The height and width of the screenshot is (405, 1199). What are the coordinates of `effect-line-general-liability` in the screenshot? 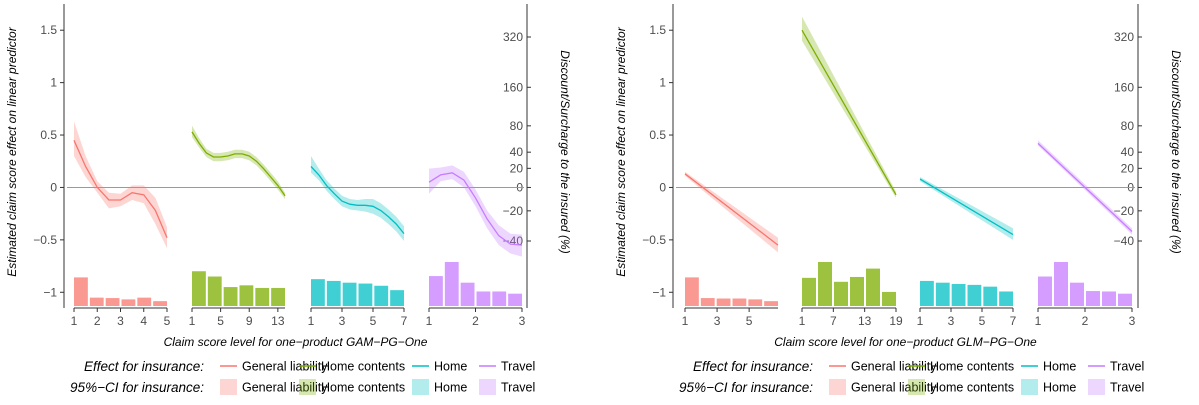 It's located at (731, 209).